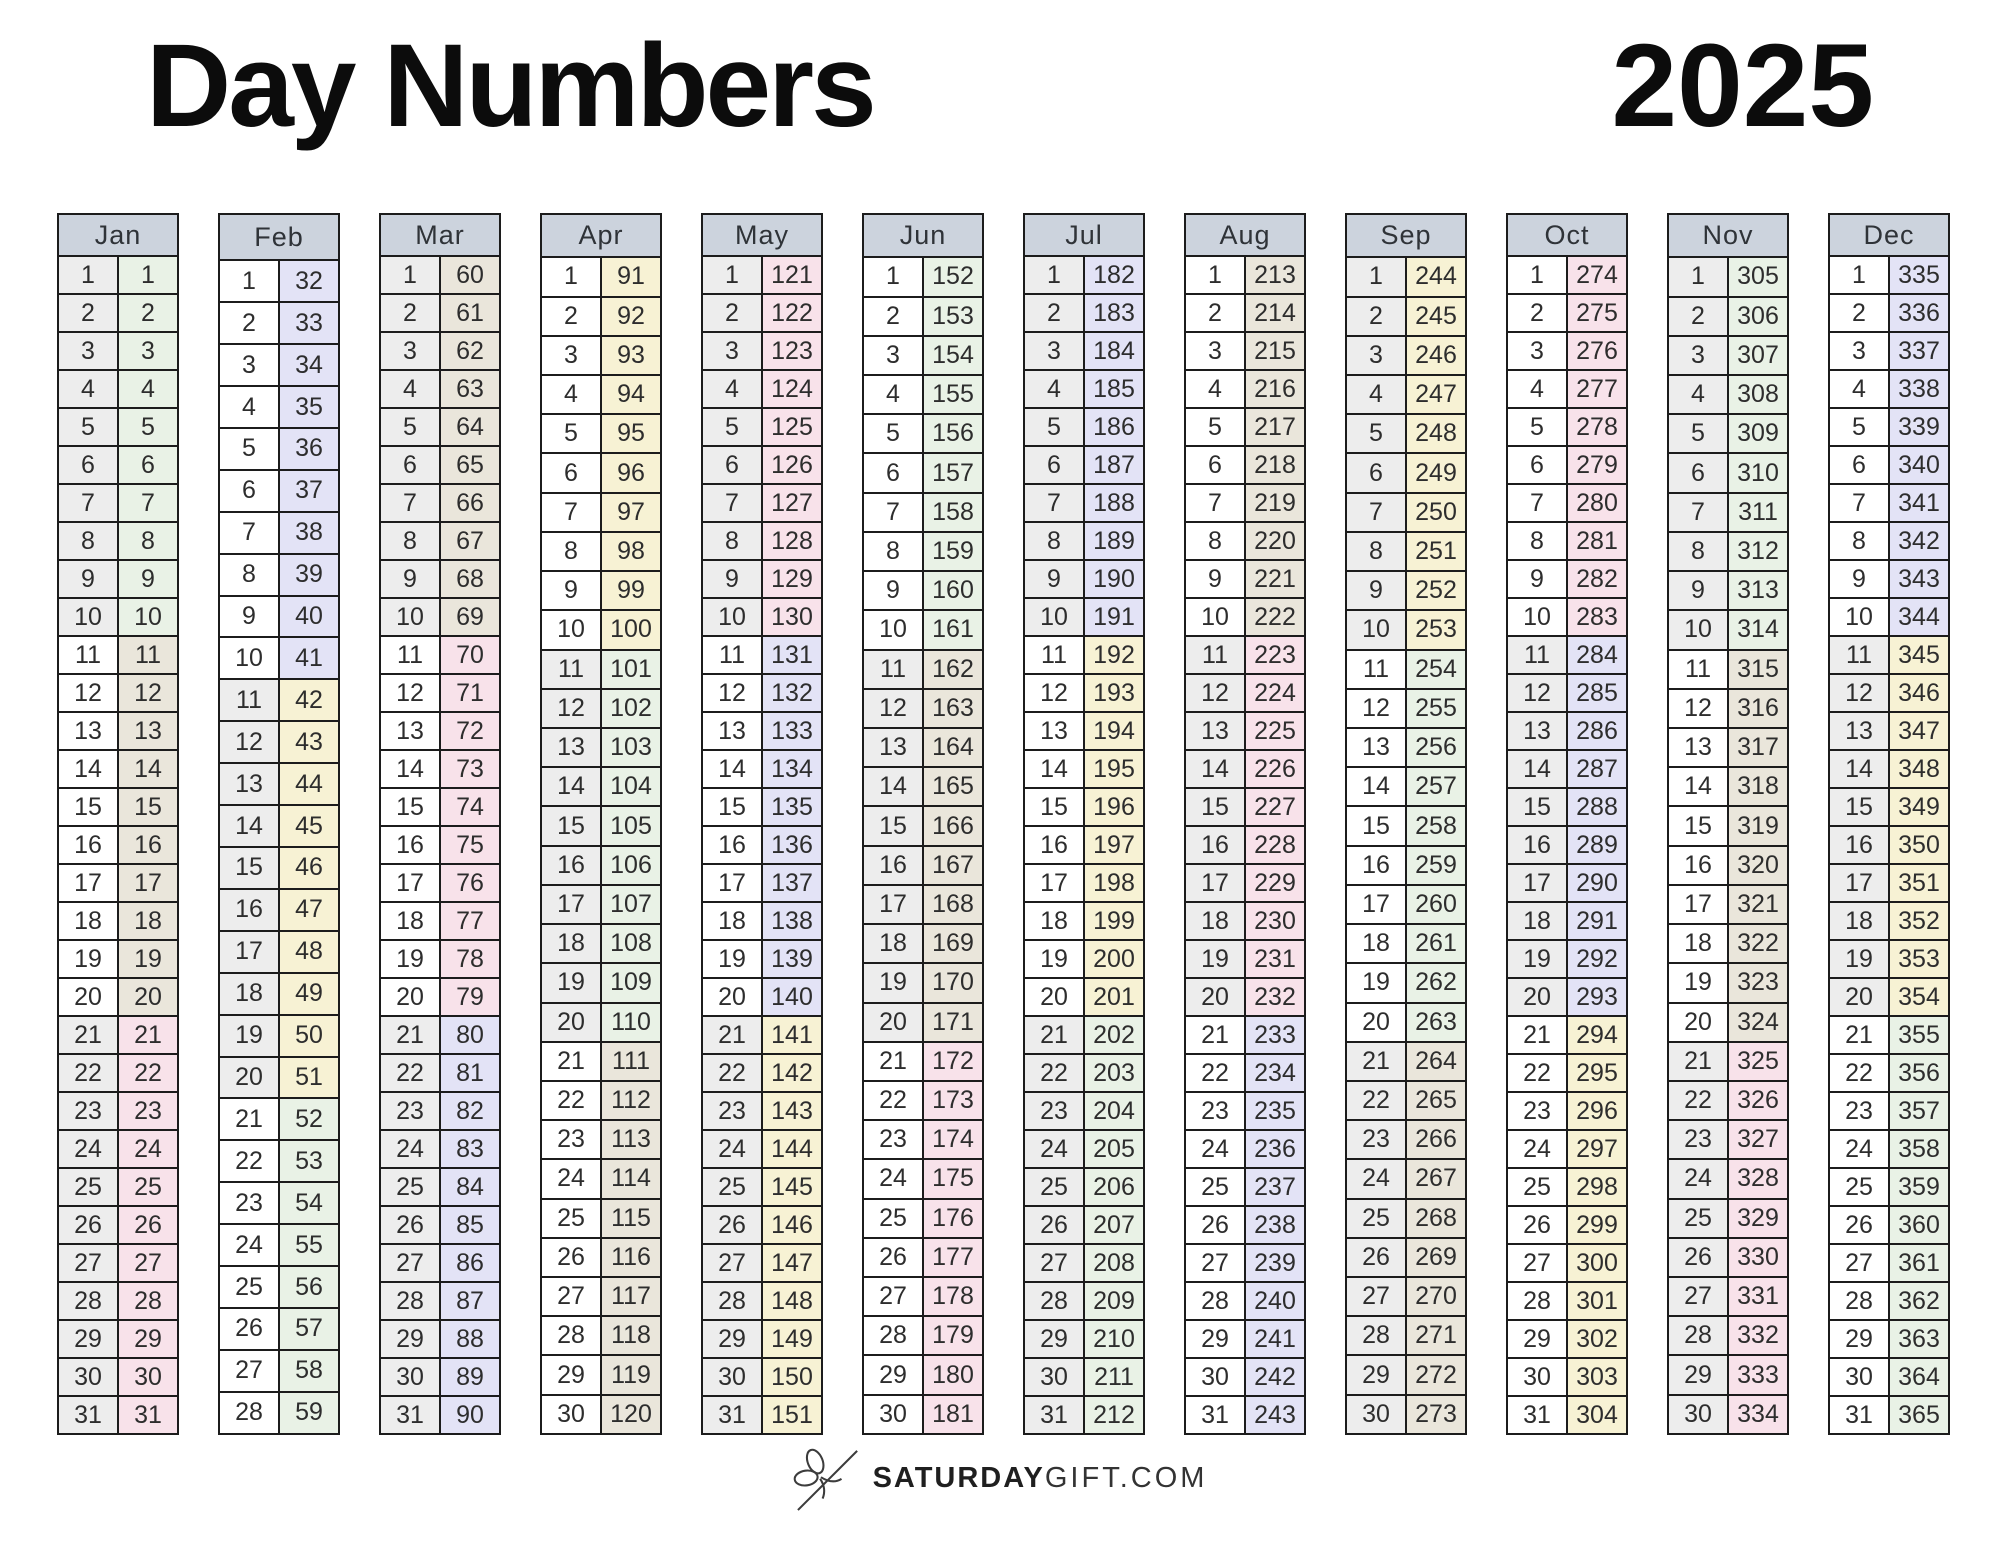  Describe the element at coordinates (410, 503) in the screenshot. I see `day-of-month-cell: 7` at that location.